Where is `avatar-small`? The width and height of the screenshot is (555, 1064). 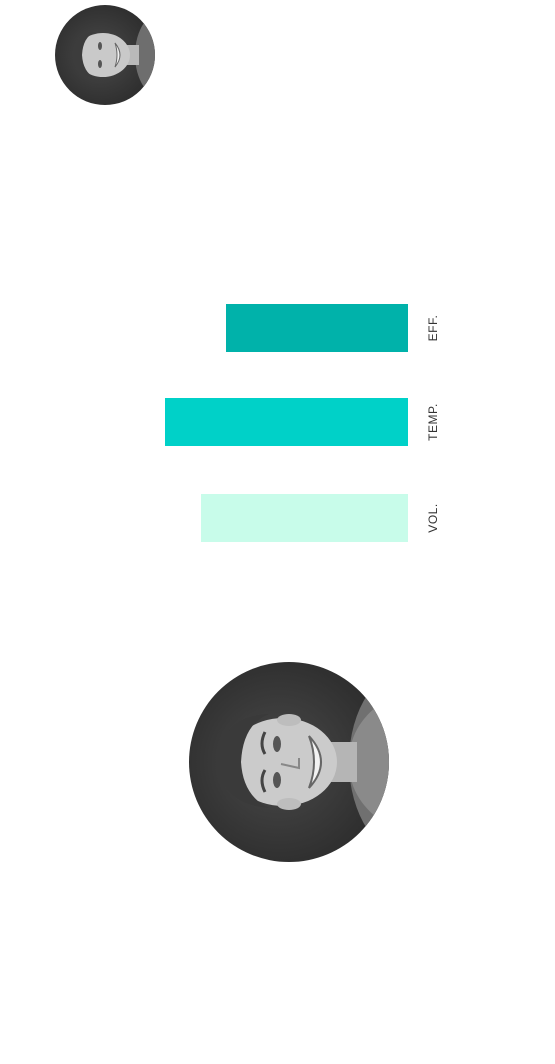 avatar-small is located at coordinates (105, 55).